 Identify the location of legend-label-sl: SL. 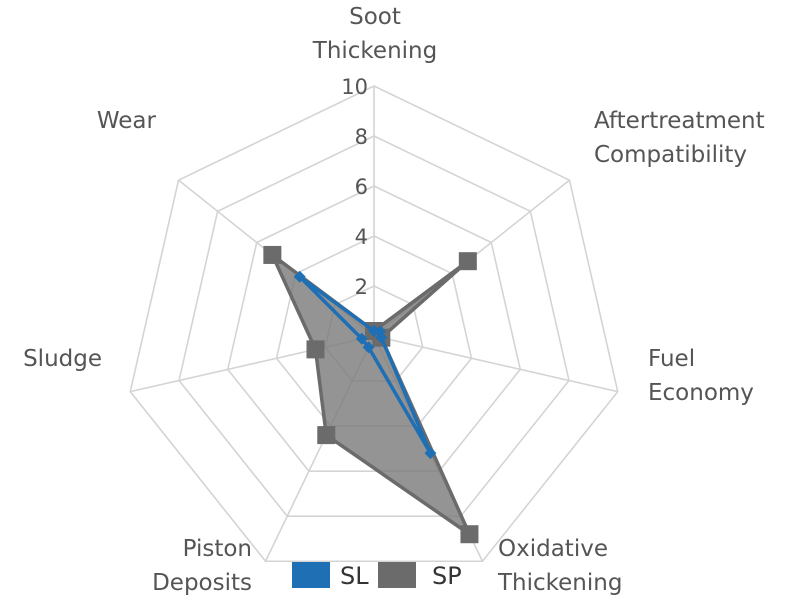
(354, 576).